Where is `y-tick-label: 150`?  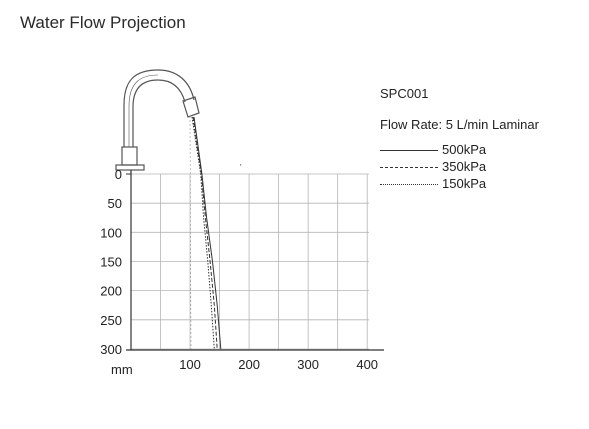
y-tick-label: 150 is located at coordinates (111, 261).